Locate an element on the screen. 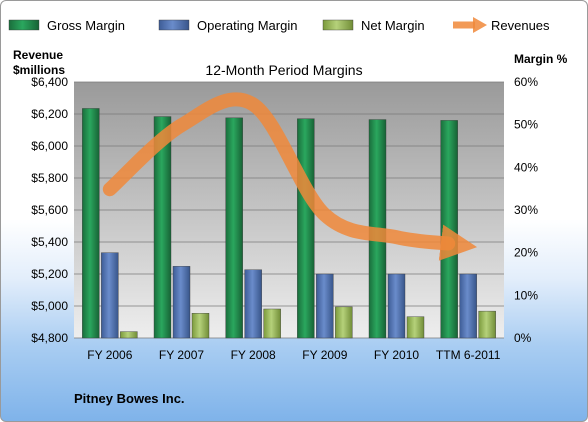 The image size is (588, 422). left-tick-label: $4,800 is located at coordinates (49, 338).